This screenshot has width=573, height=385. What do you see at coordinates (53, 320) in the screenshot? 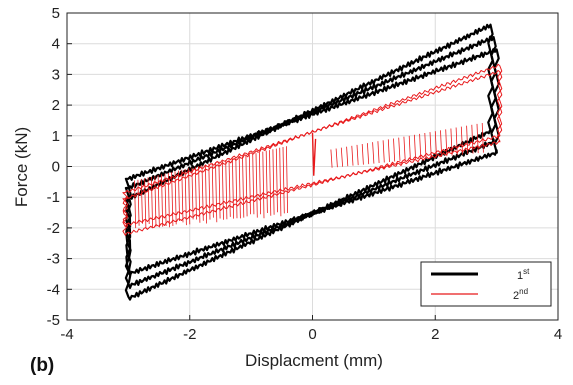
I see `y-tick-label: -5` at bounding box center [53, 320].